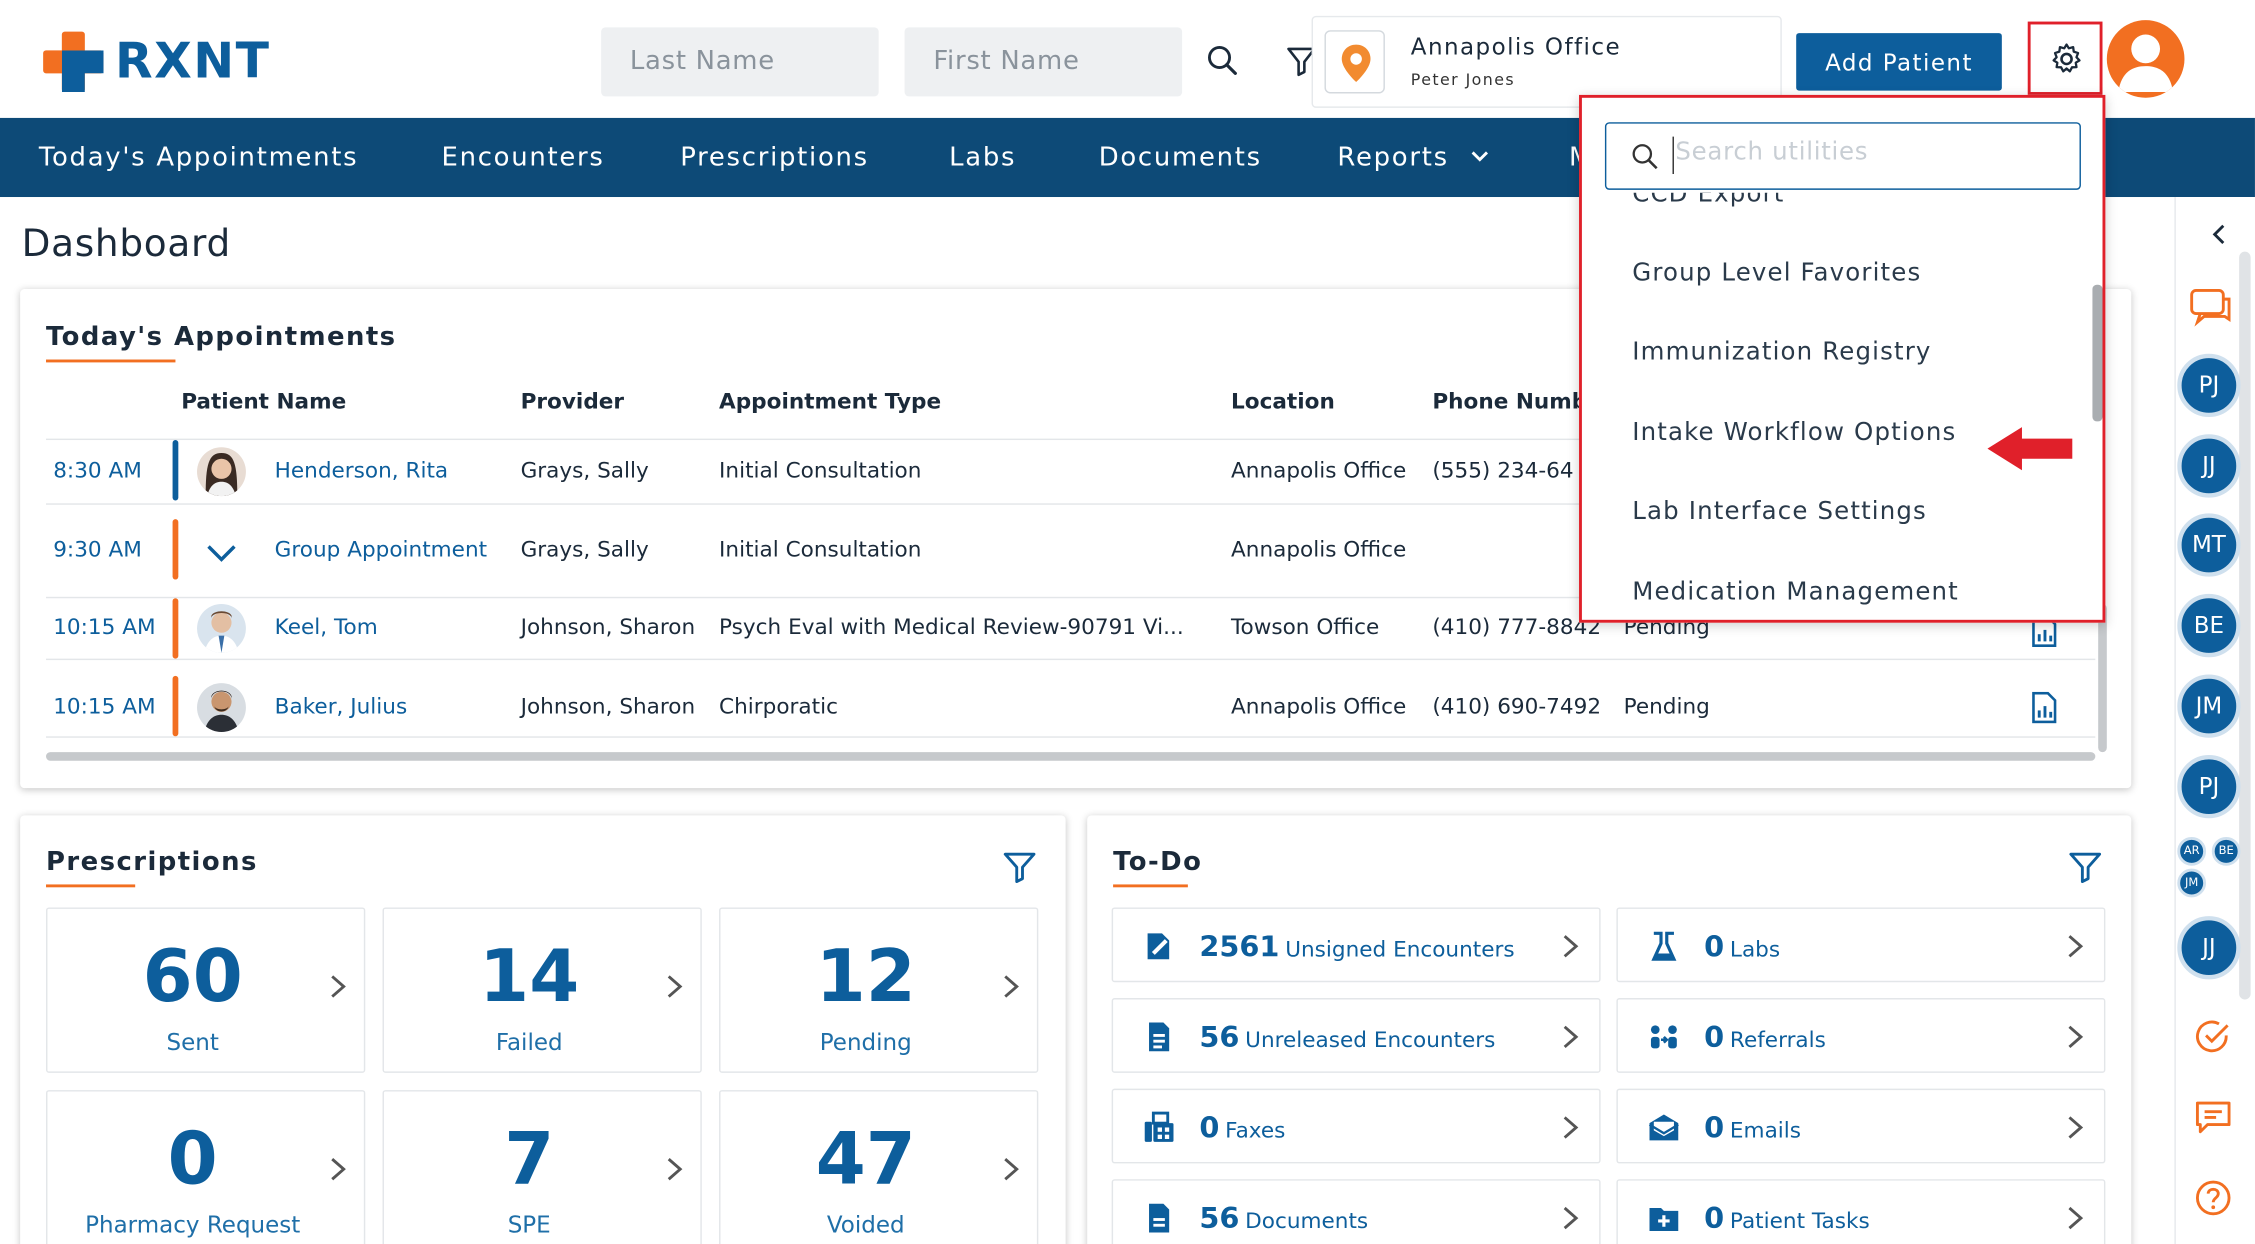  I want to click on help-icon, so click(2213, 1197).